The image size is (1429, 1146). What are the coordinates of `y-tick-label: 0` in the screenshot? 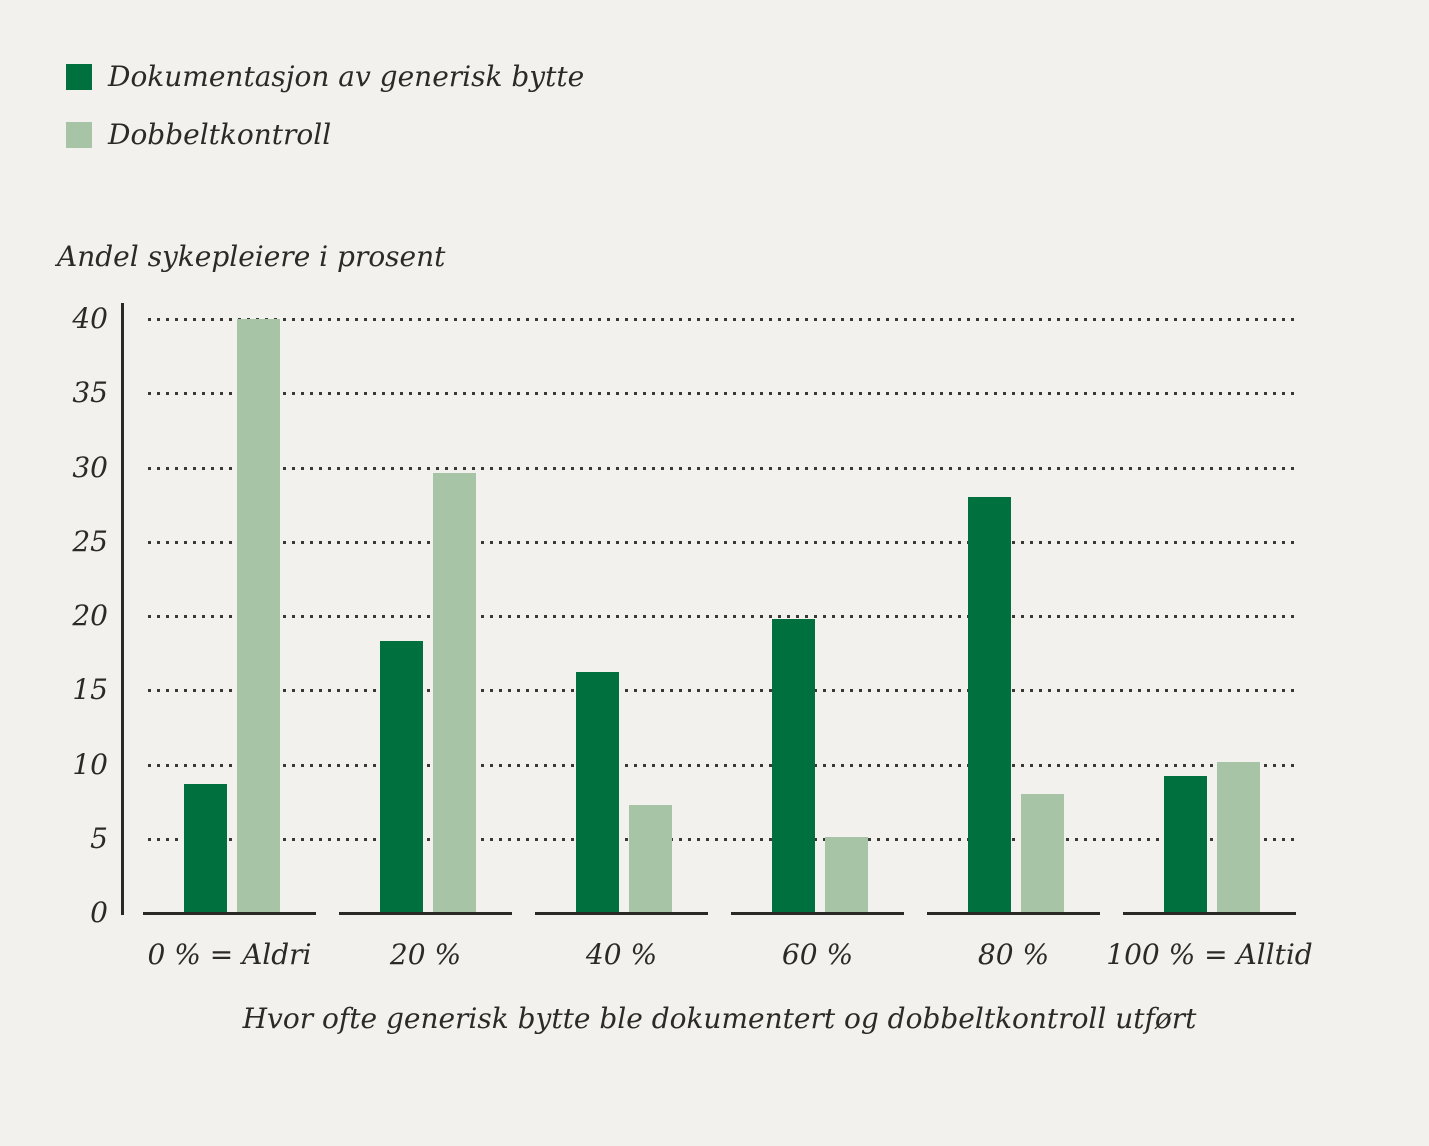 It's located at (99, 912).